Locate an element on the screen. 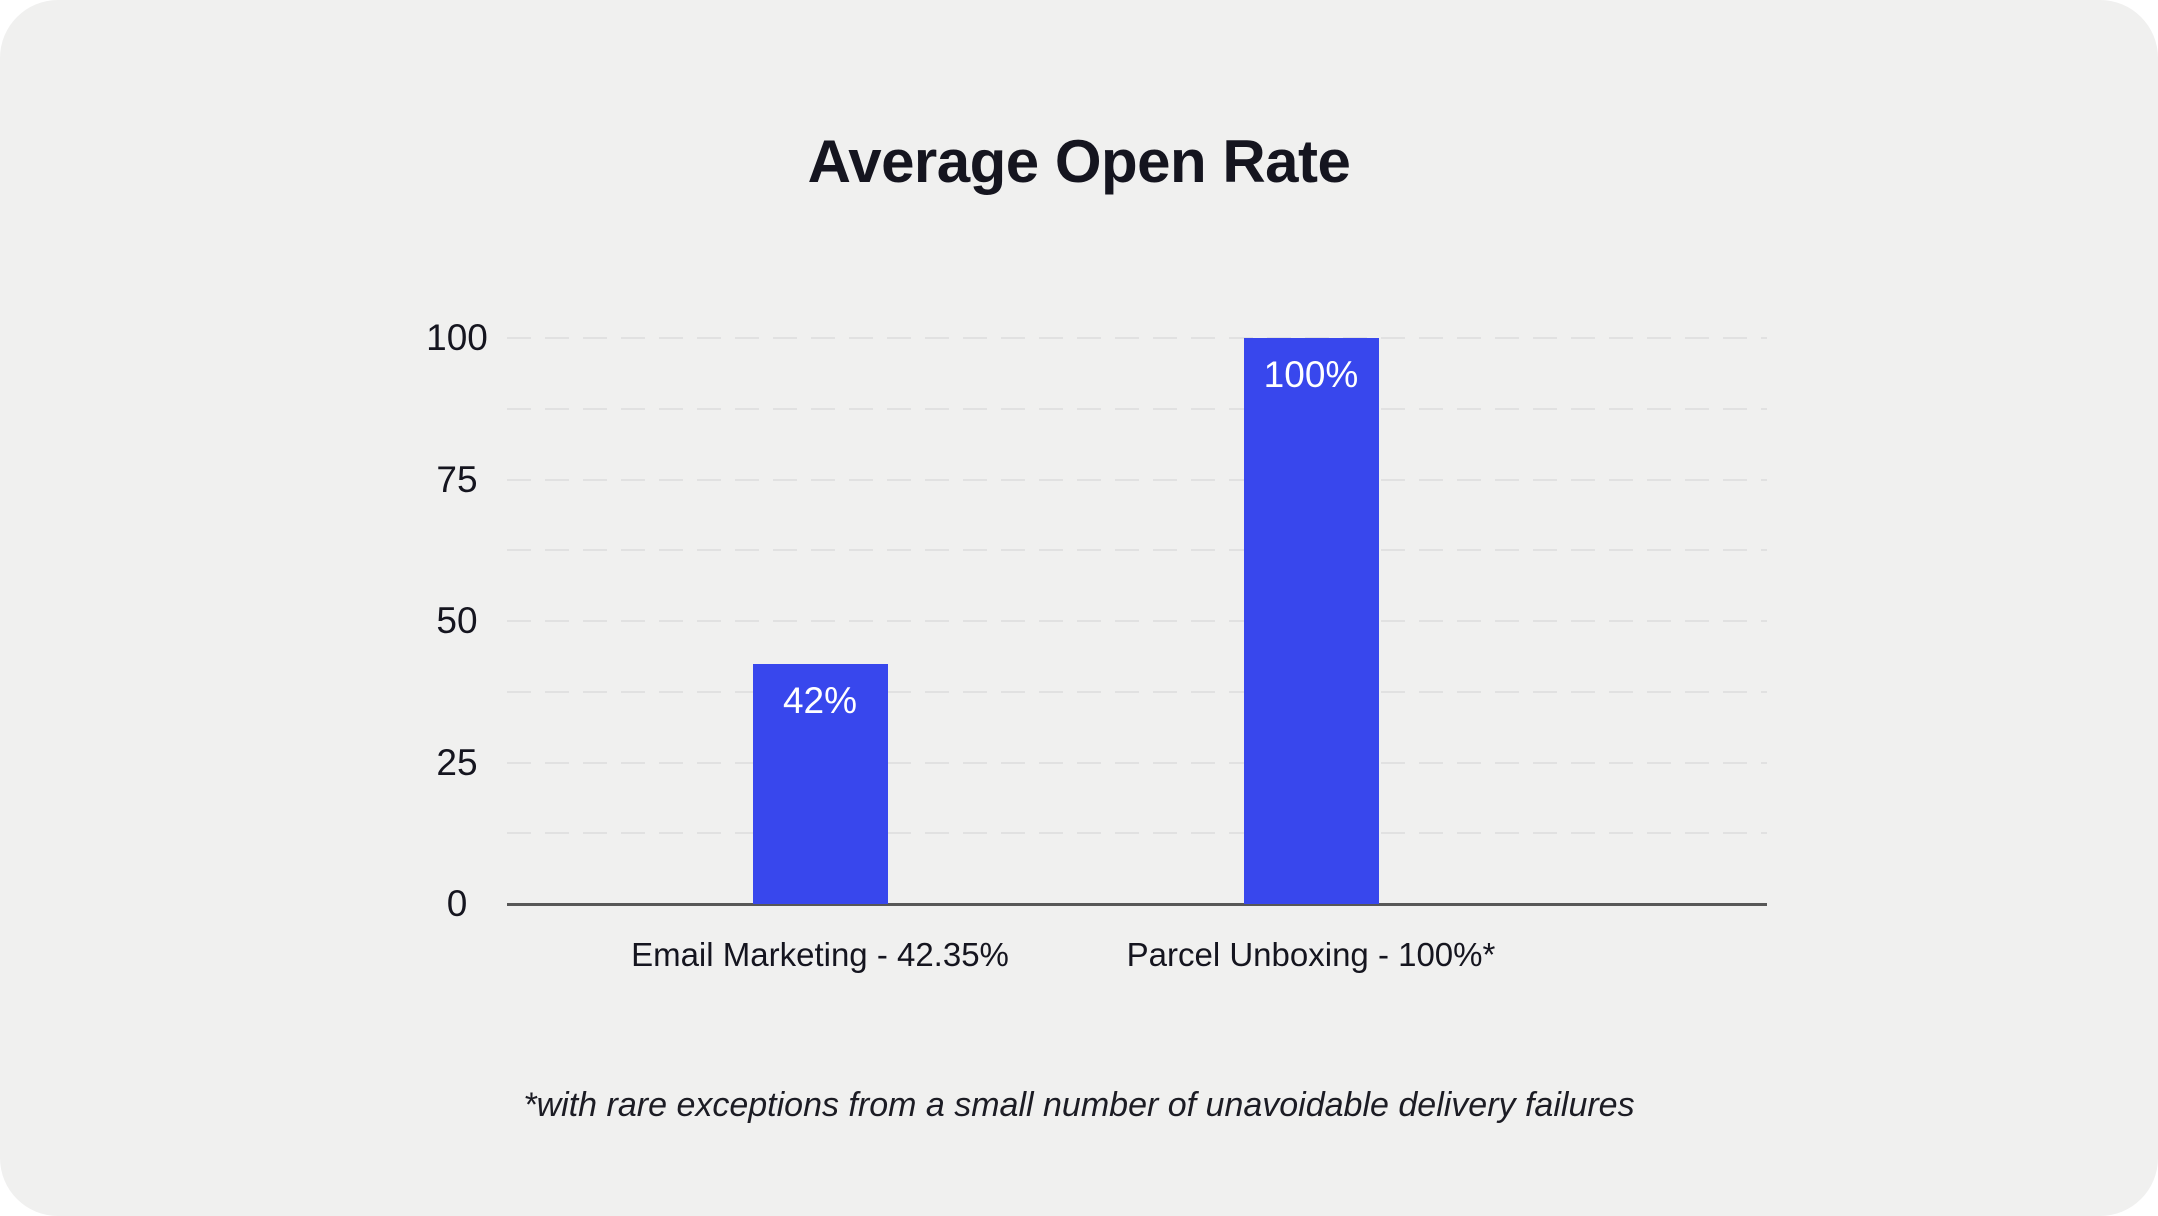 Image resolution: width=2158 pixels, height=1216 pixels. chart-title: Average Open Rate is located at coordinates (1079, 161).